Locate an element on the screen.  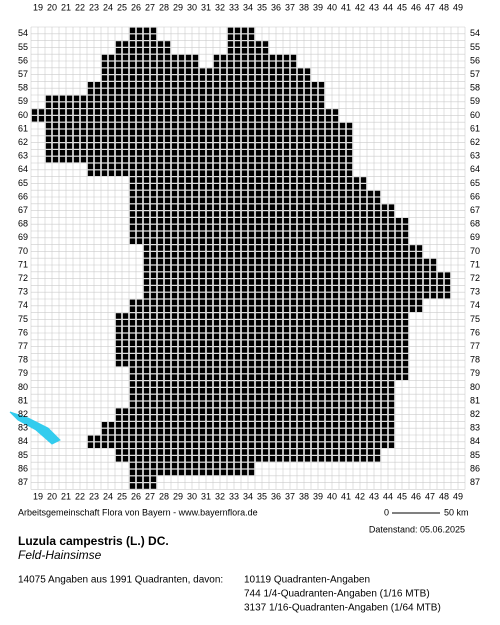
column-label: 43 is located at coordinates (374, 496).